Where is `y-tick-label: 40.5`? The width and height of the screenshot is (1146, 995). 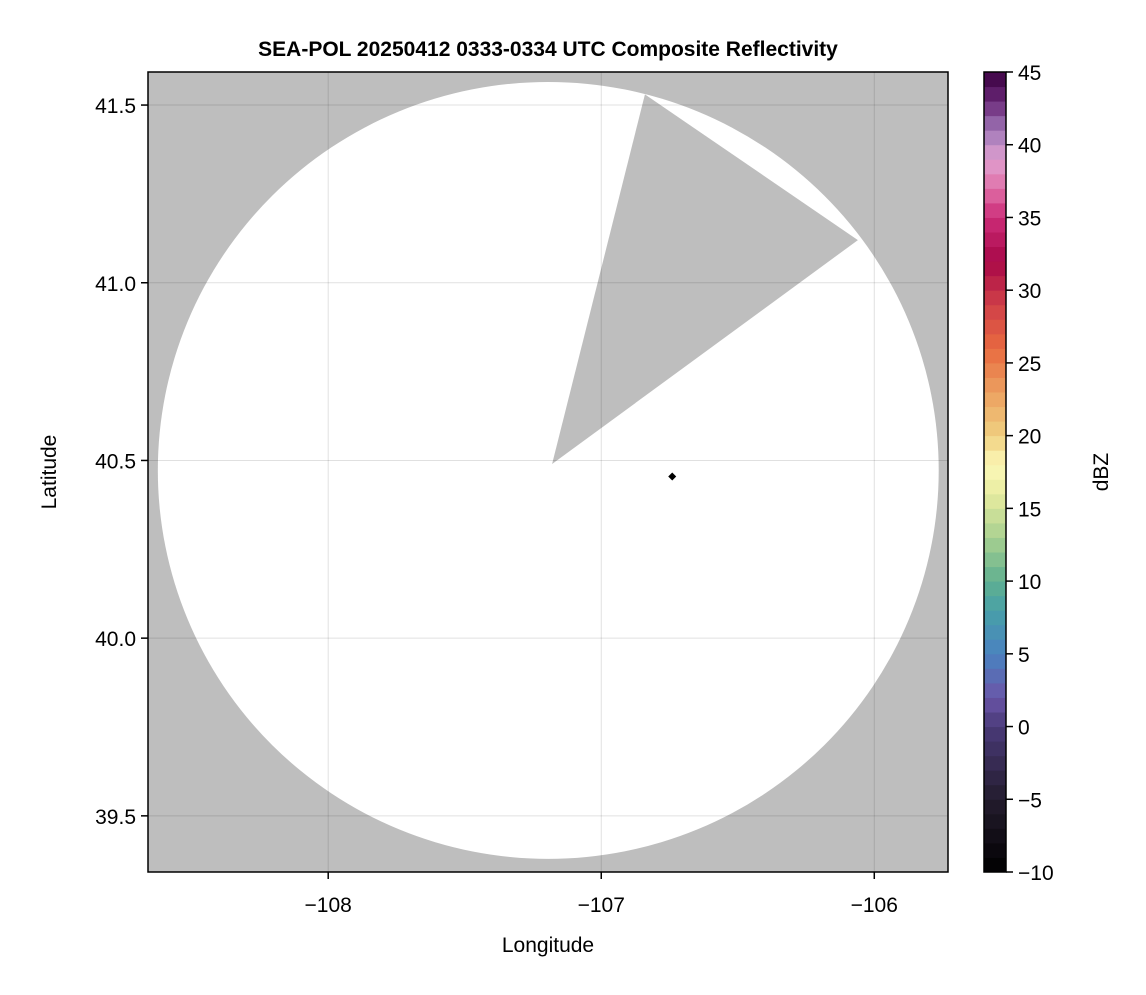
y-tick-label: 40.5 is located at coordinates (115, 461).